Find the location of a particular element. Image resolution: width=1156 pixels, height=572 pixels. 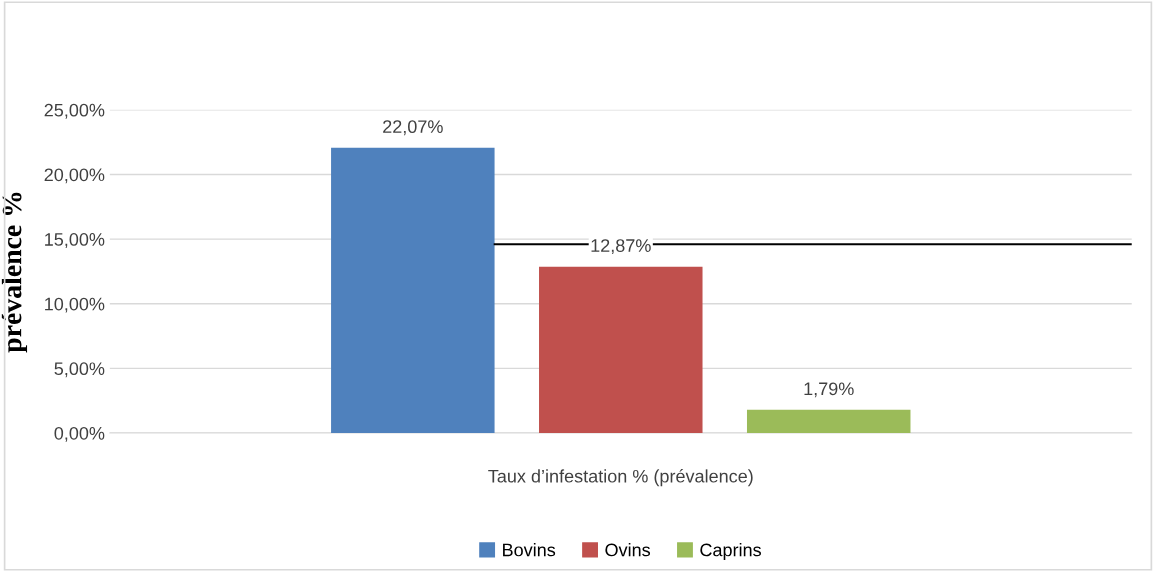

data-label: 1,79% is located at coordinates (829, 390).